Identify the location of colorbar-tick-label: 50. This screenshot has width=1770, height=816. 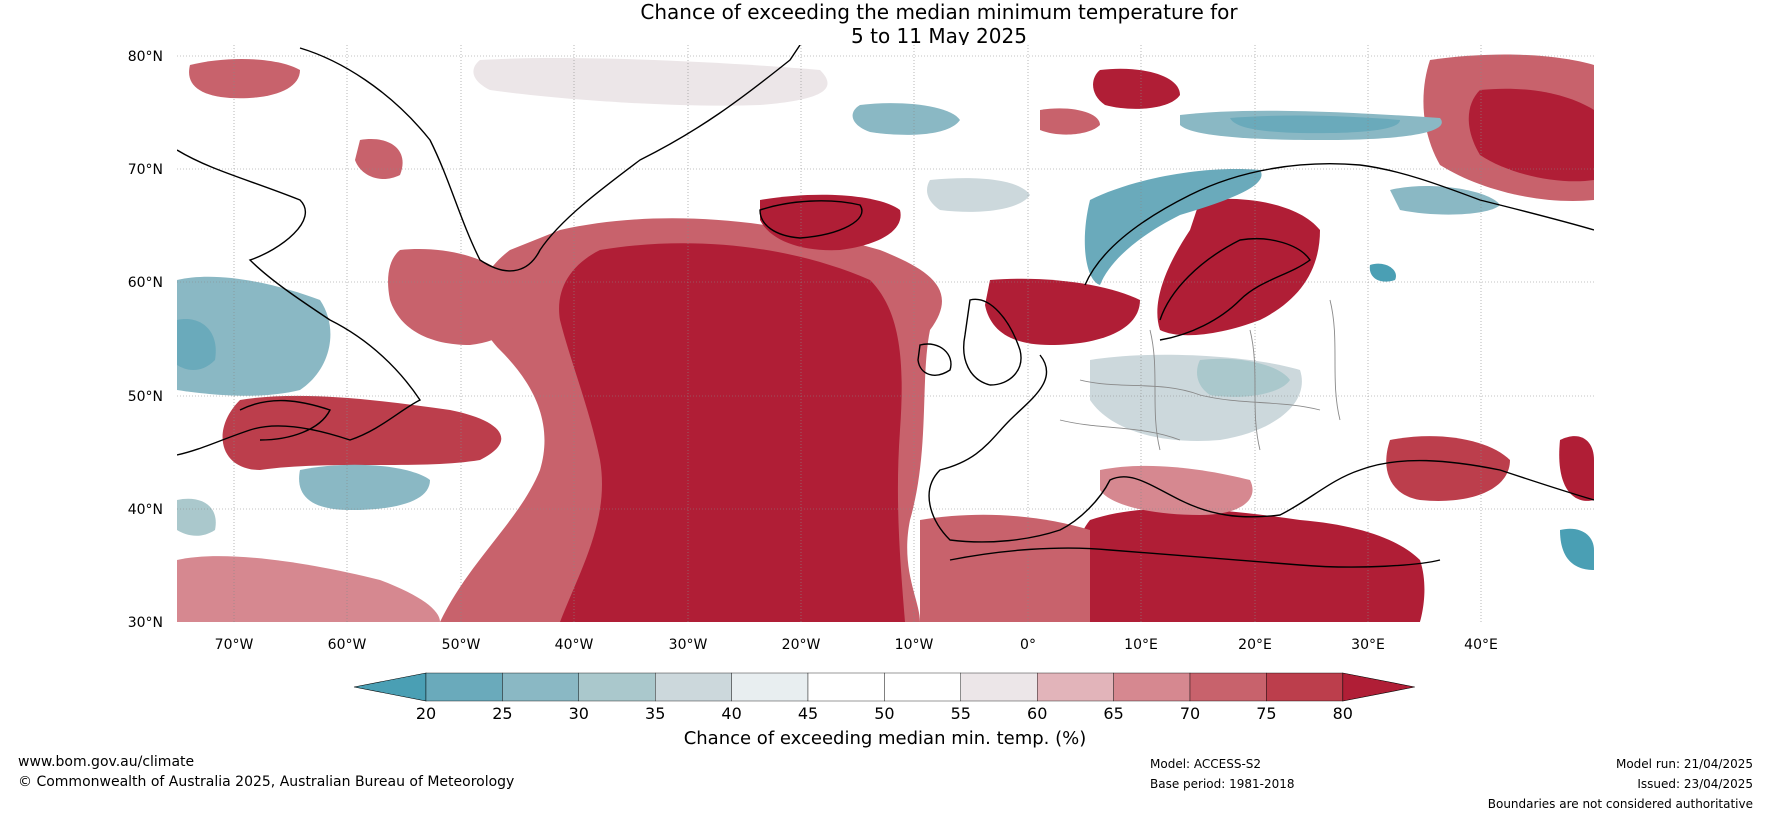
(884, 713).